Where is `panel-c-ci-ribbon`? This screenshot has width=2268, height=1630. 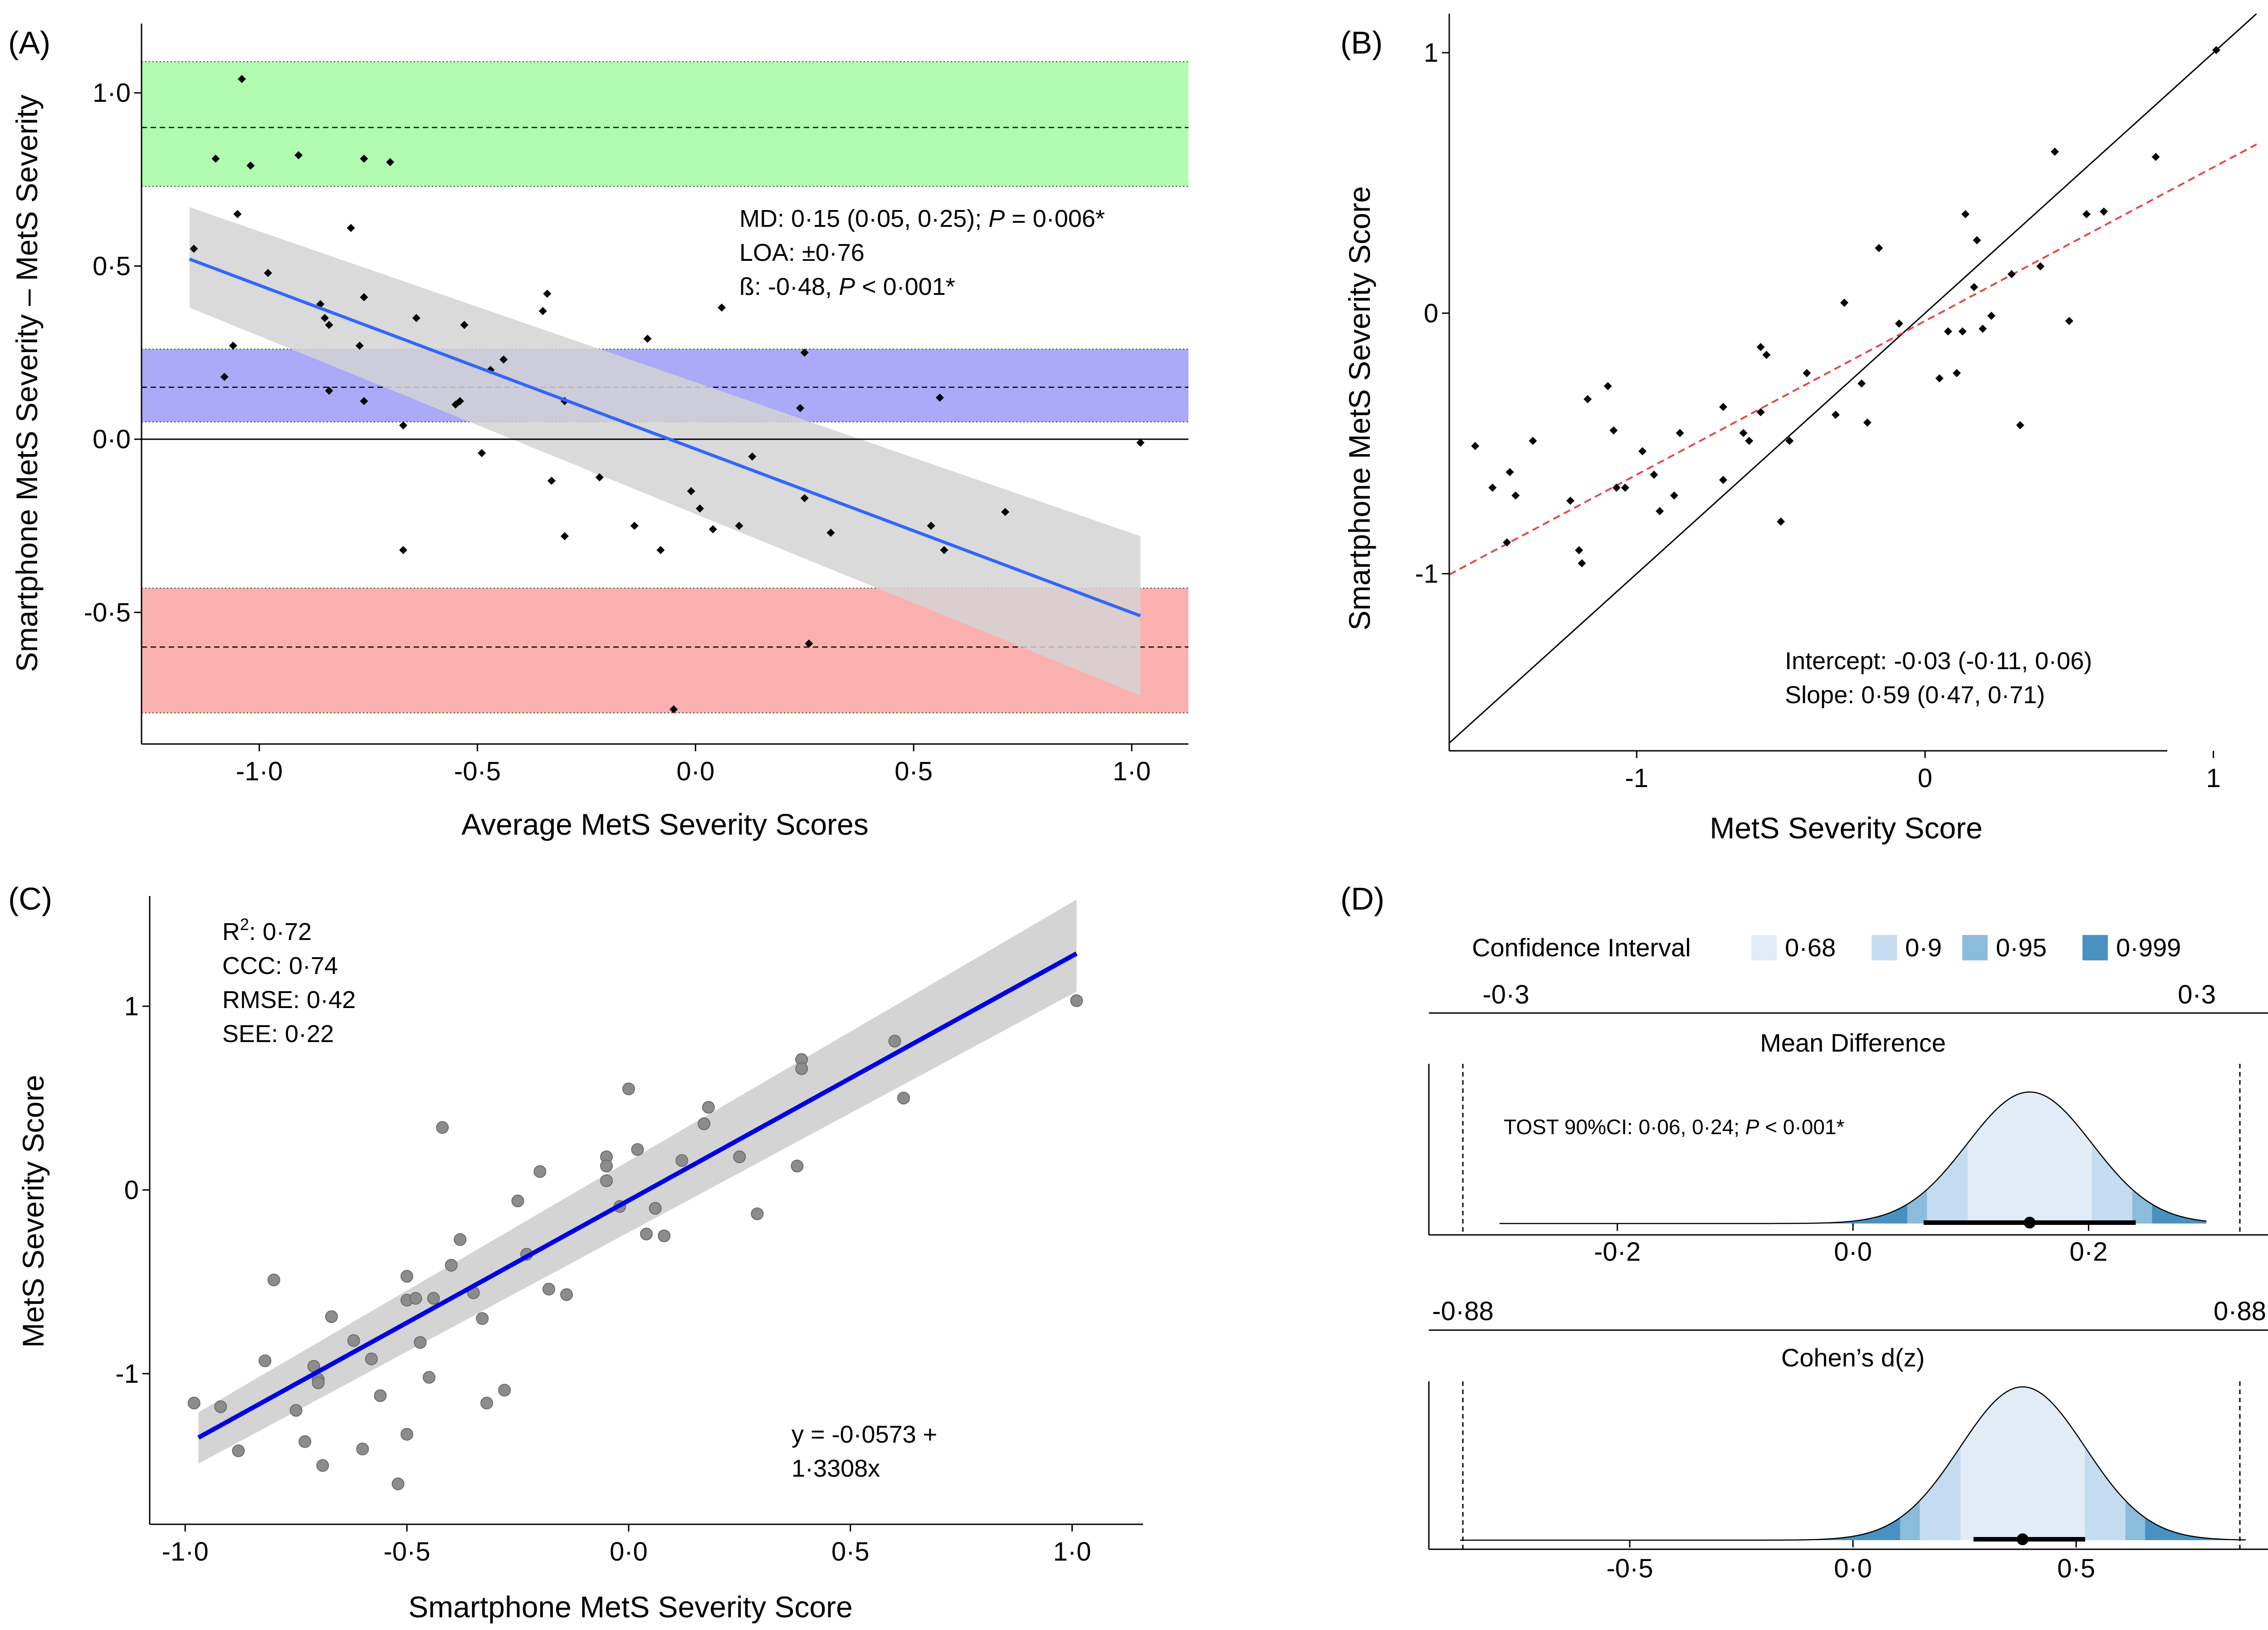
panel-c-ci-ribbon is located at coordinates (638, 1182).